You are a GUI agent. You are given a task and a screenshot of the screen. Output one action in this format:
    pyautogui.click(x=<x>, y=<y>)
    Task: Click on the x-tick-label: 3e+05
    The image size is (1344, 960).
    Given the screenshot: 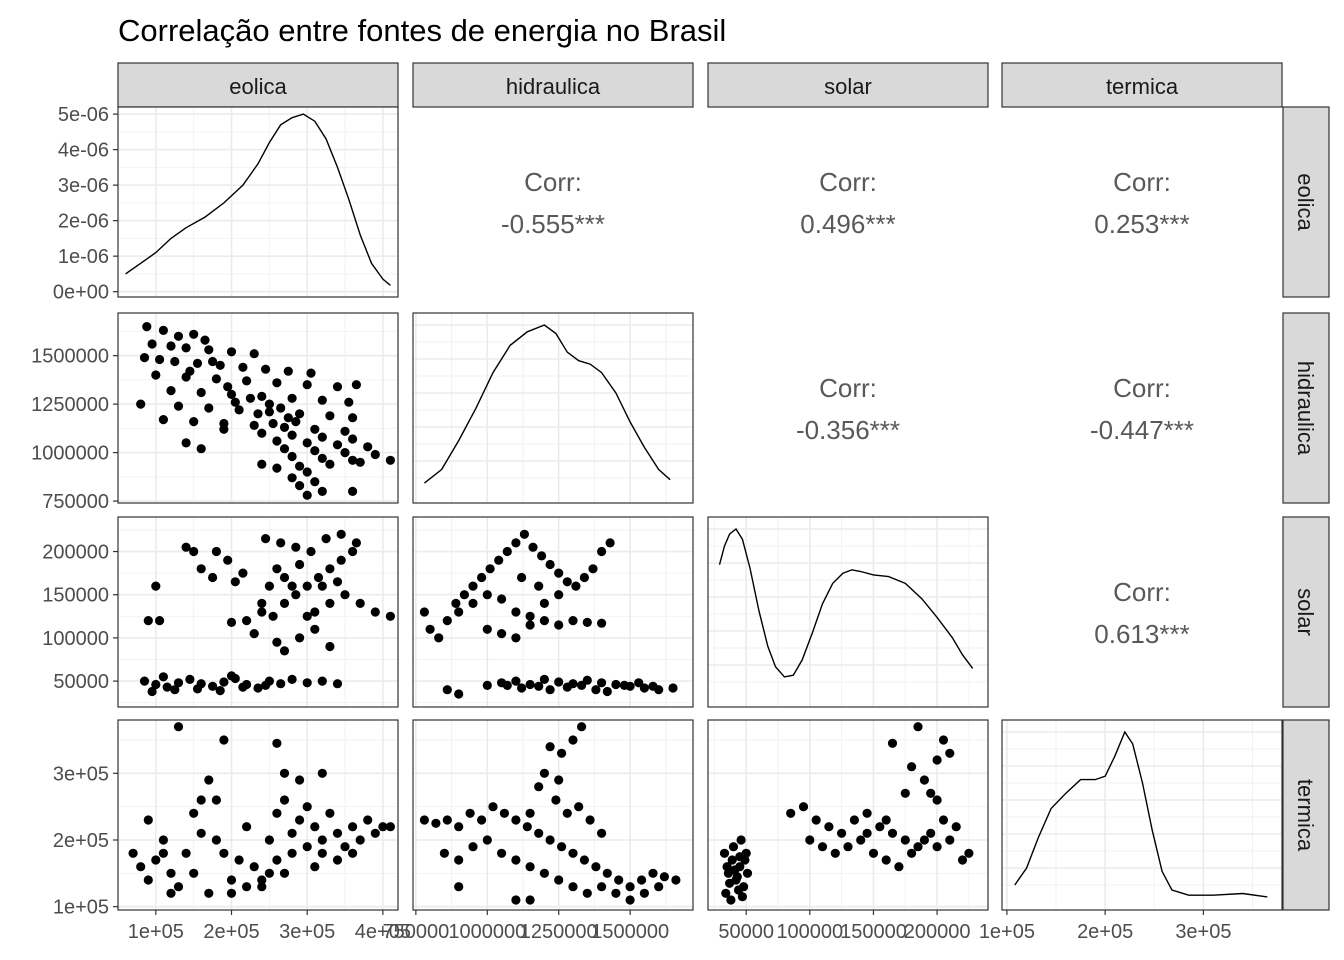 What is the action you would take?
    pyautogui.click(x=307, y=932)
    